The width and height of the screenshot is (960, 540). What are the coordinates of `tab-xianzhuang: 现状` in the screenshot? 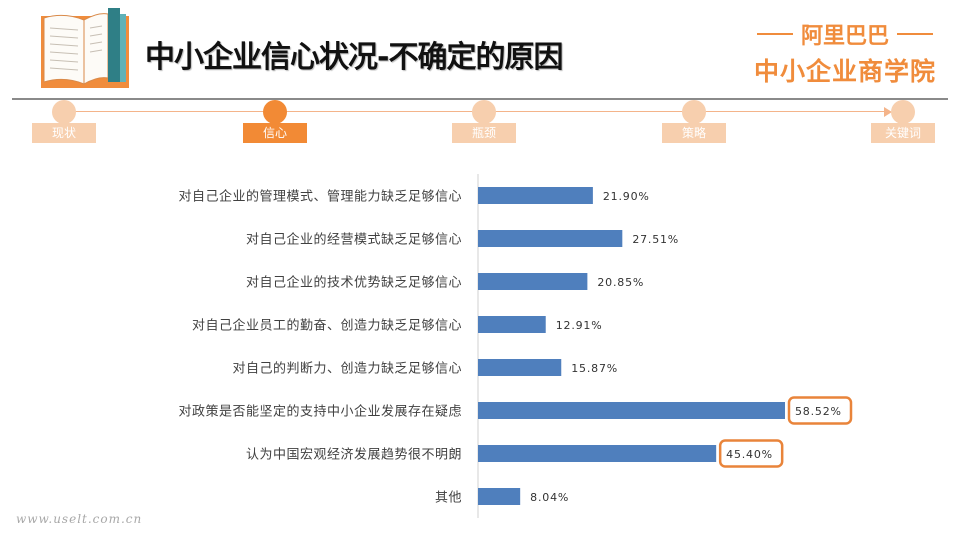 It's located at (64, 133).